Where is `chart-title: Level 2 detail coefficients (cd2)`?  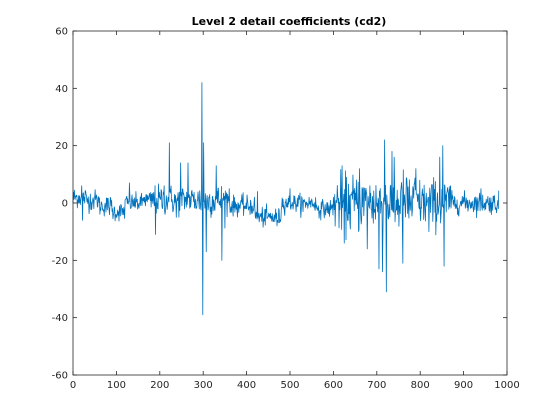 chart-title: Level 2 detail coefficients (cd2) is located at coordinates (289, 21).